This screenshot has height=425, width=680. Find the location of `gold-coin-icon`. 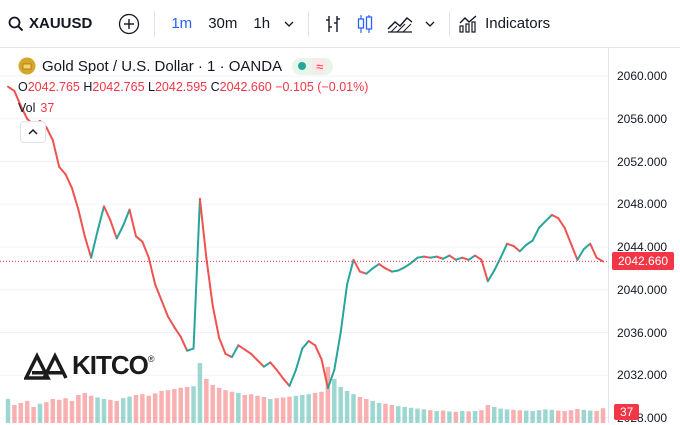

gold-coin-icon is located at coordinates (27, 66).